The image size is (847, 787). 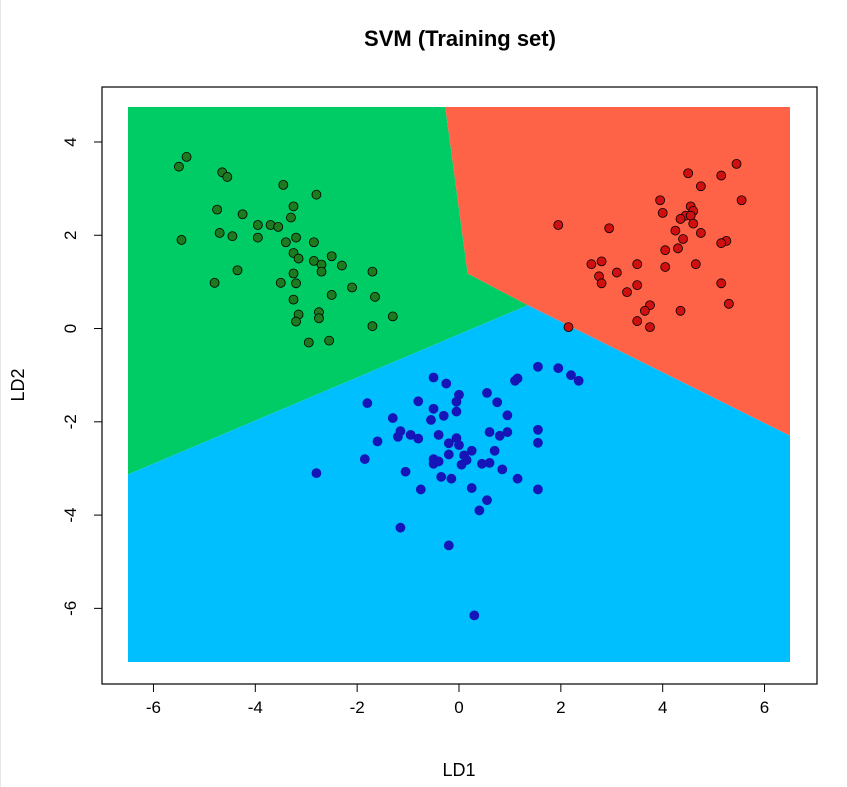 What do you see at coordinates (560, 707) in the screenshot?
I see `x-tick-label: 2` at bounding box center [560, 707].